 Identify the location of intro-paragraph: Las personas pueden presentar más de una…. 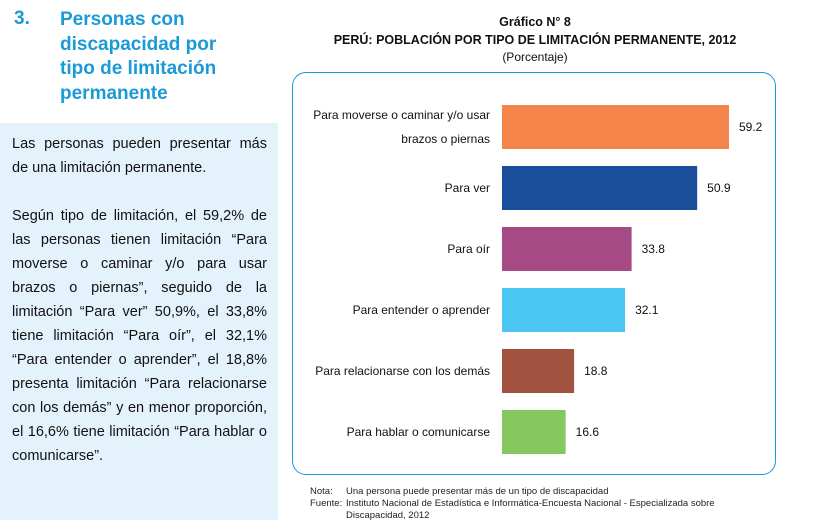
(139, 156).